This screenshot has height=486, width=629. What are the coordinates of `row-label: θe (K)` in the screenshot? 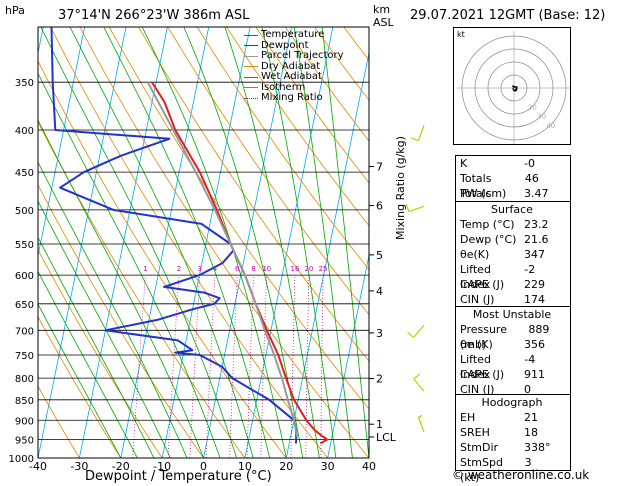 It's located at (476, 344).